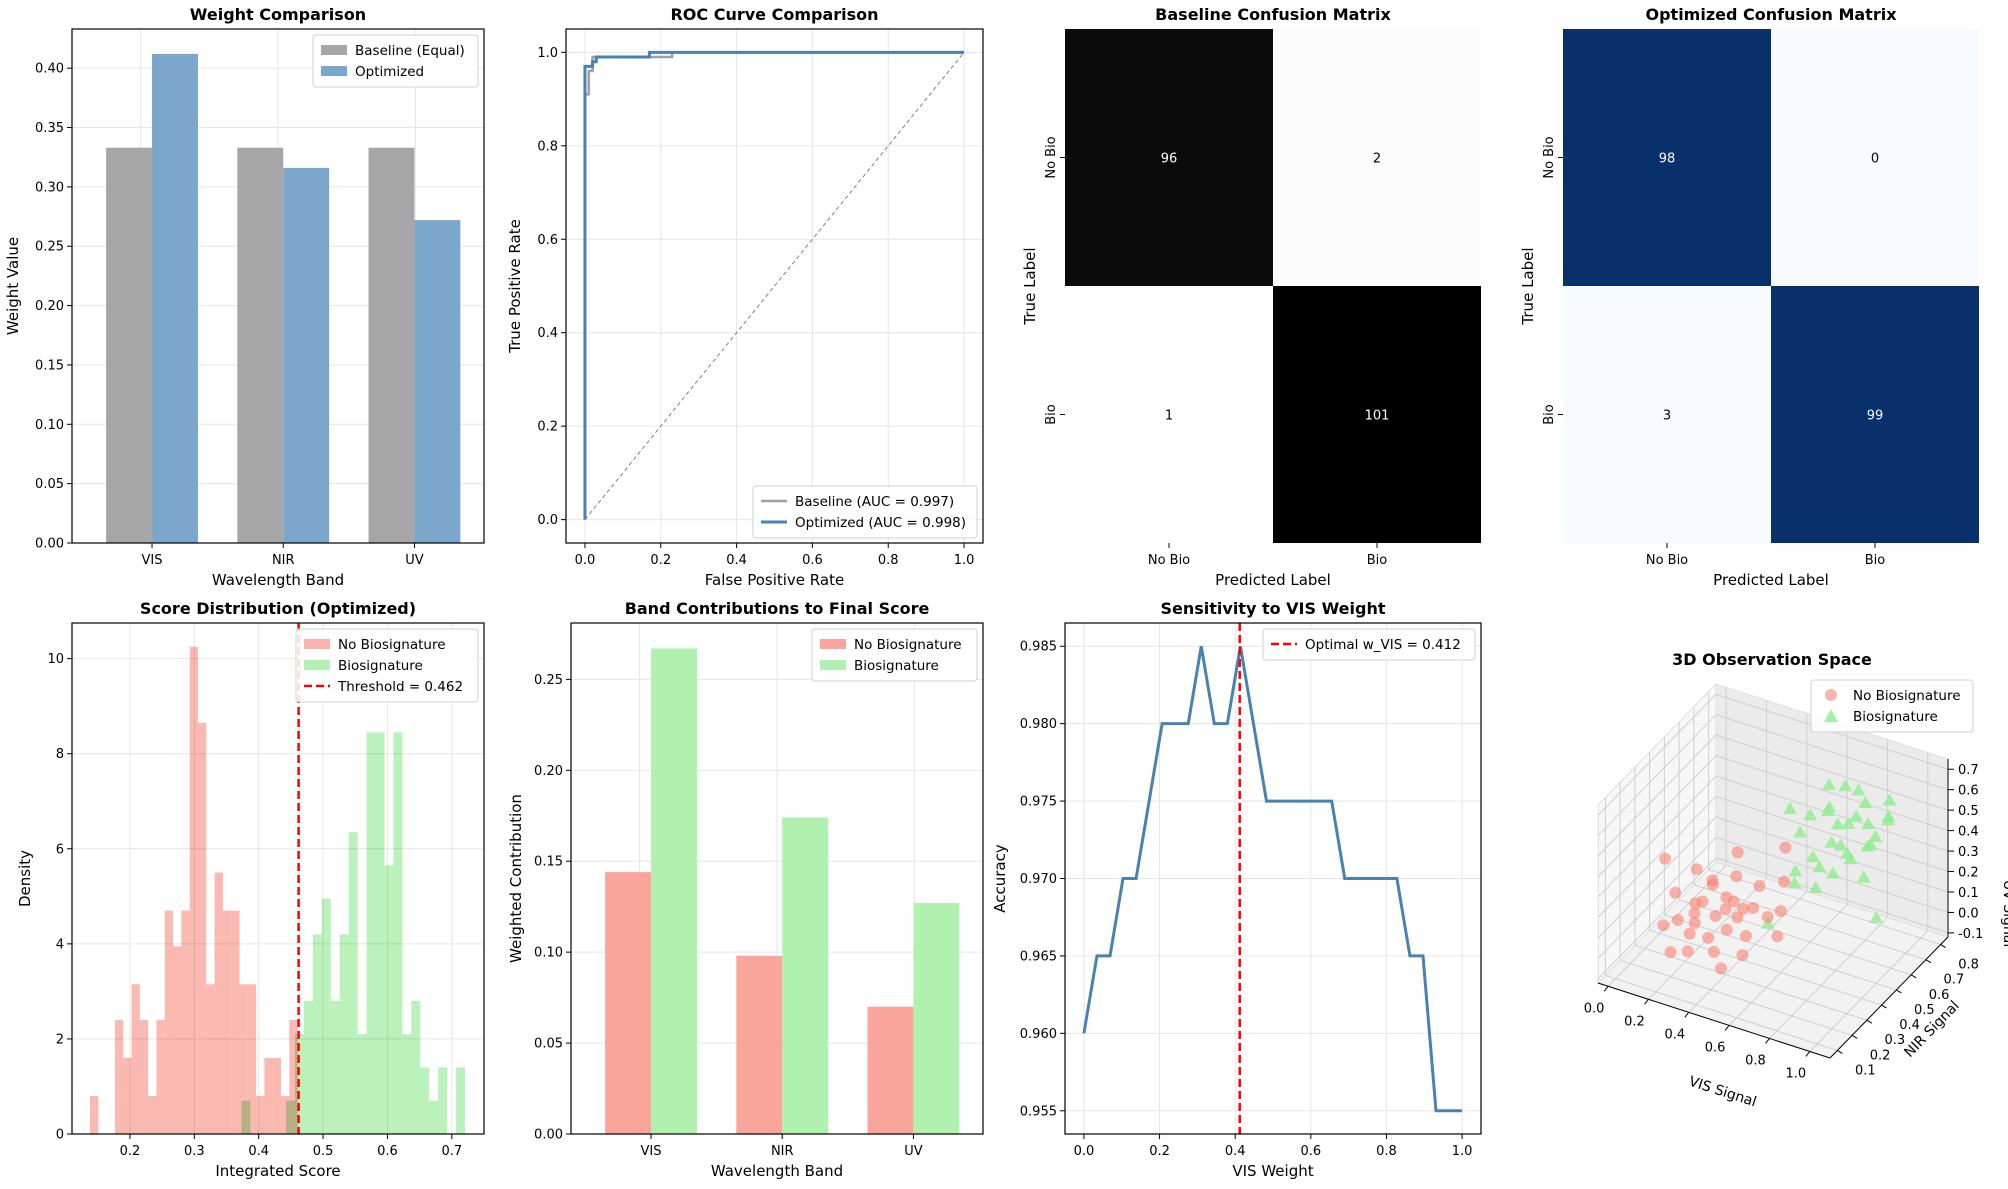  What do you see at coordinates (1549, 157) in the screenshot?
I see `y-tick-label: No Bio` at bounding box center [1549, 157].